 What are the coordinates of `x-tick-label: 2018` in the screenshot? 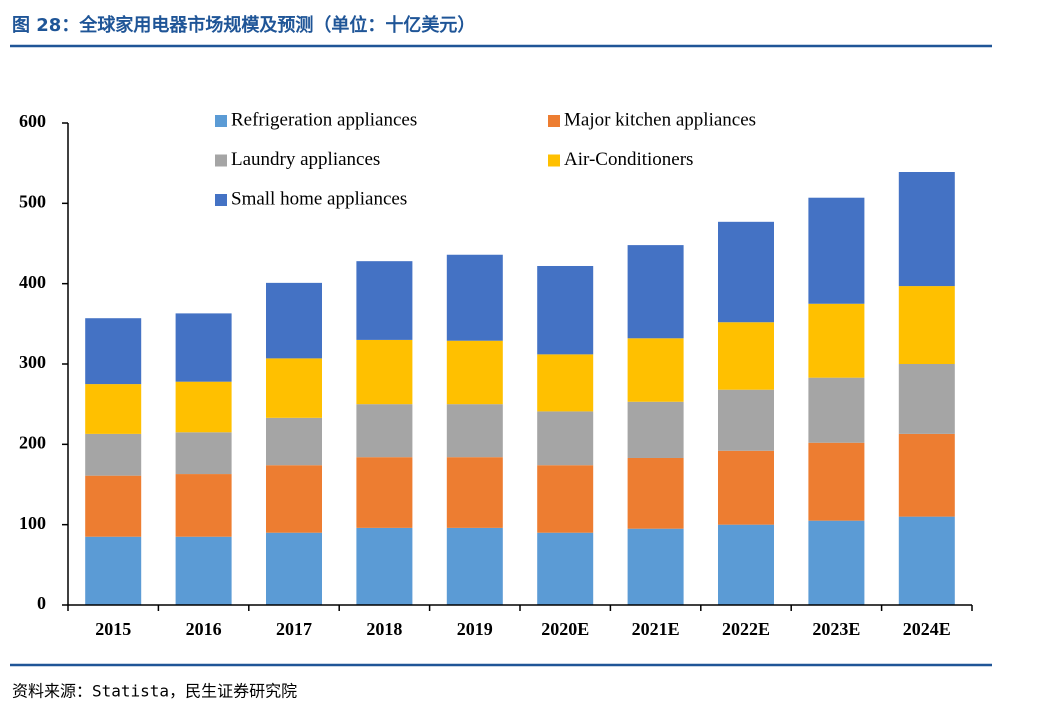 It's located at (384, 629).